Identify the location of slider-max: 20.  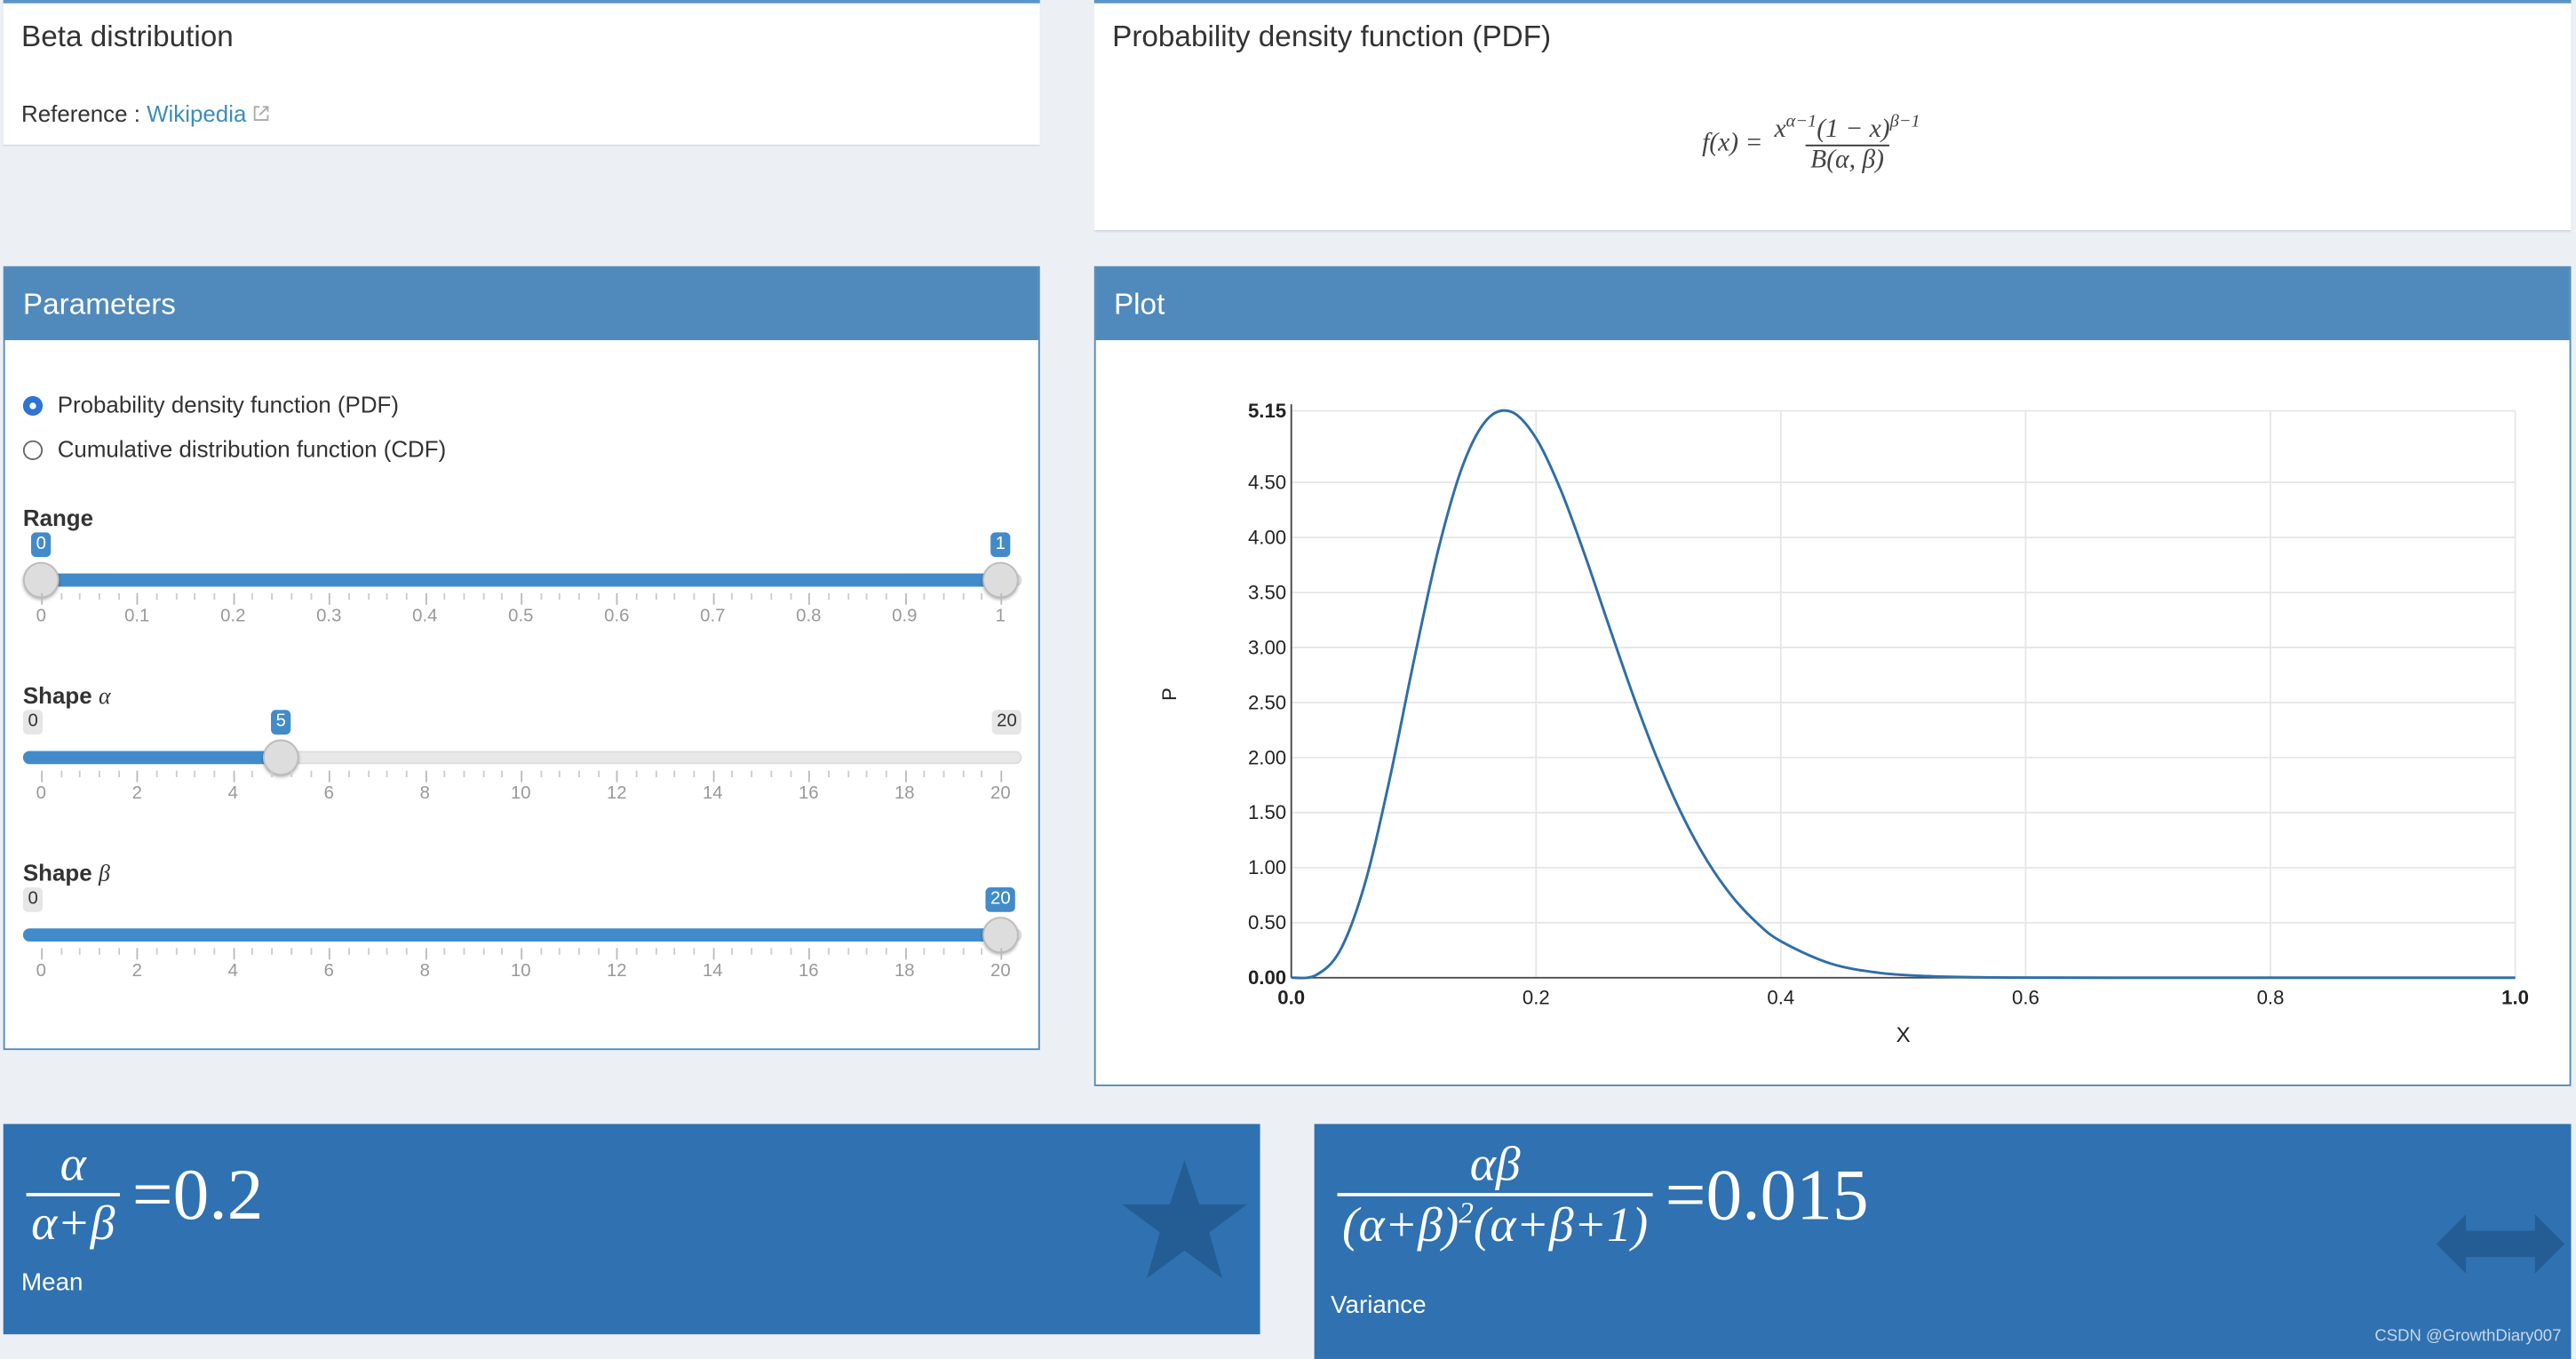
(1006, 722).